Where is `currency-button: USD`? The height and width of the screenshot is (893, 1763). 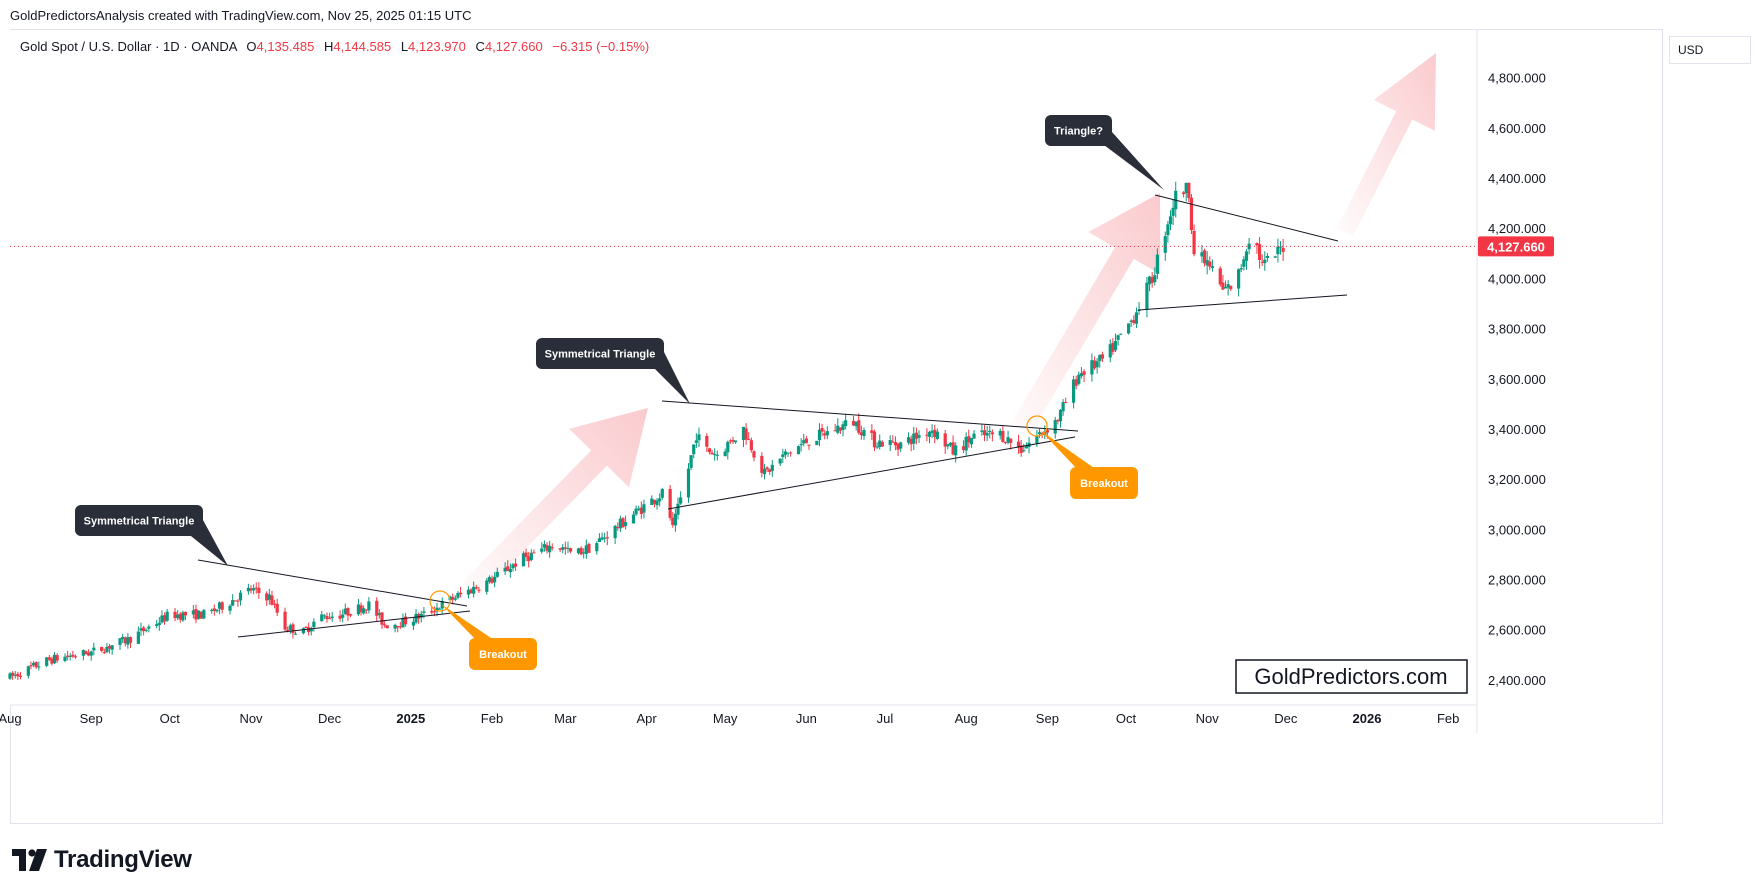
currency-button: USD is located at coordinates (1710, 50).